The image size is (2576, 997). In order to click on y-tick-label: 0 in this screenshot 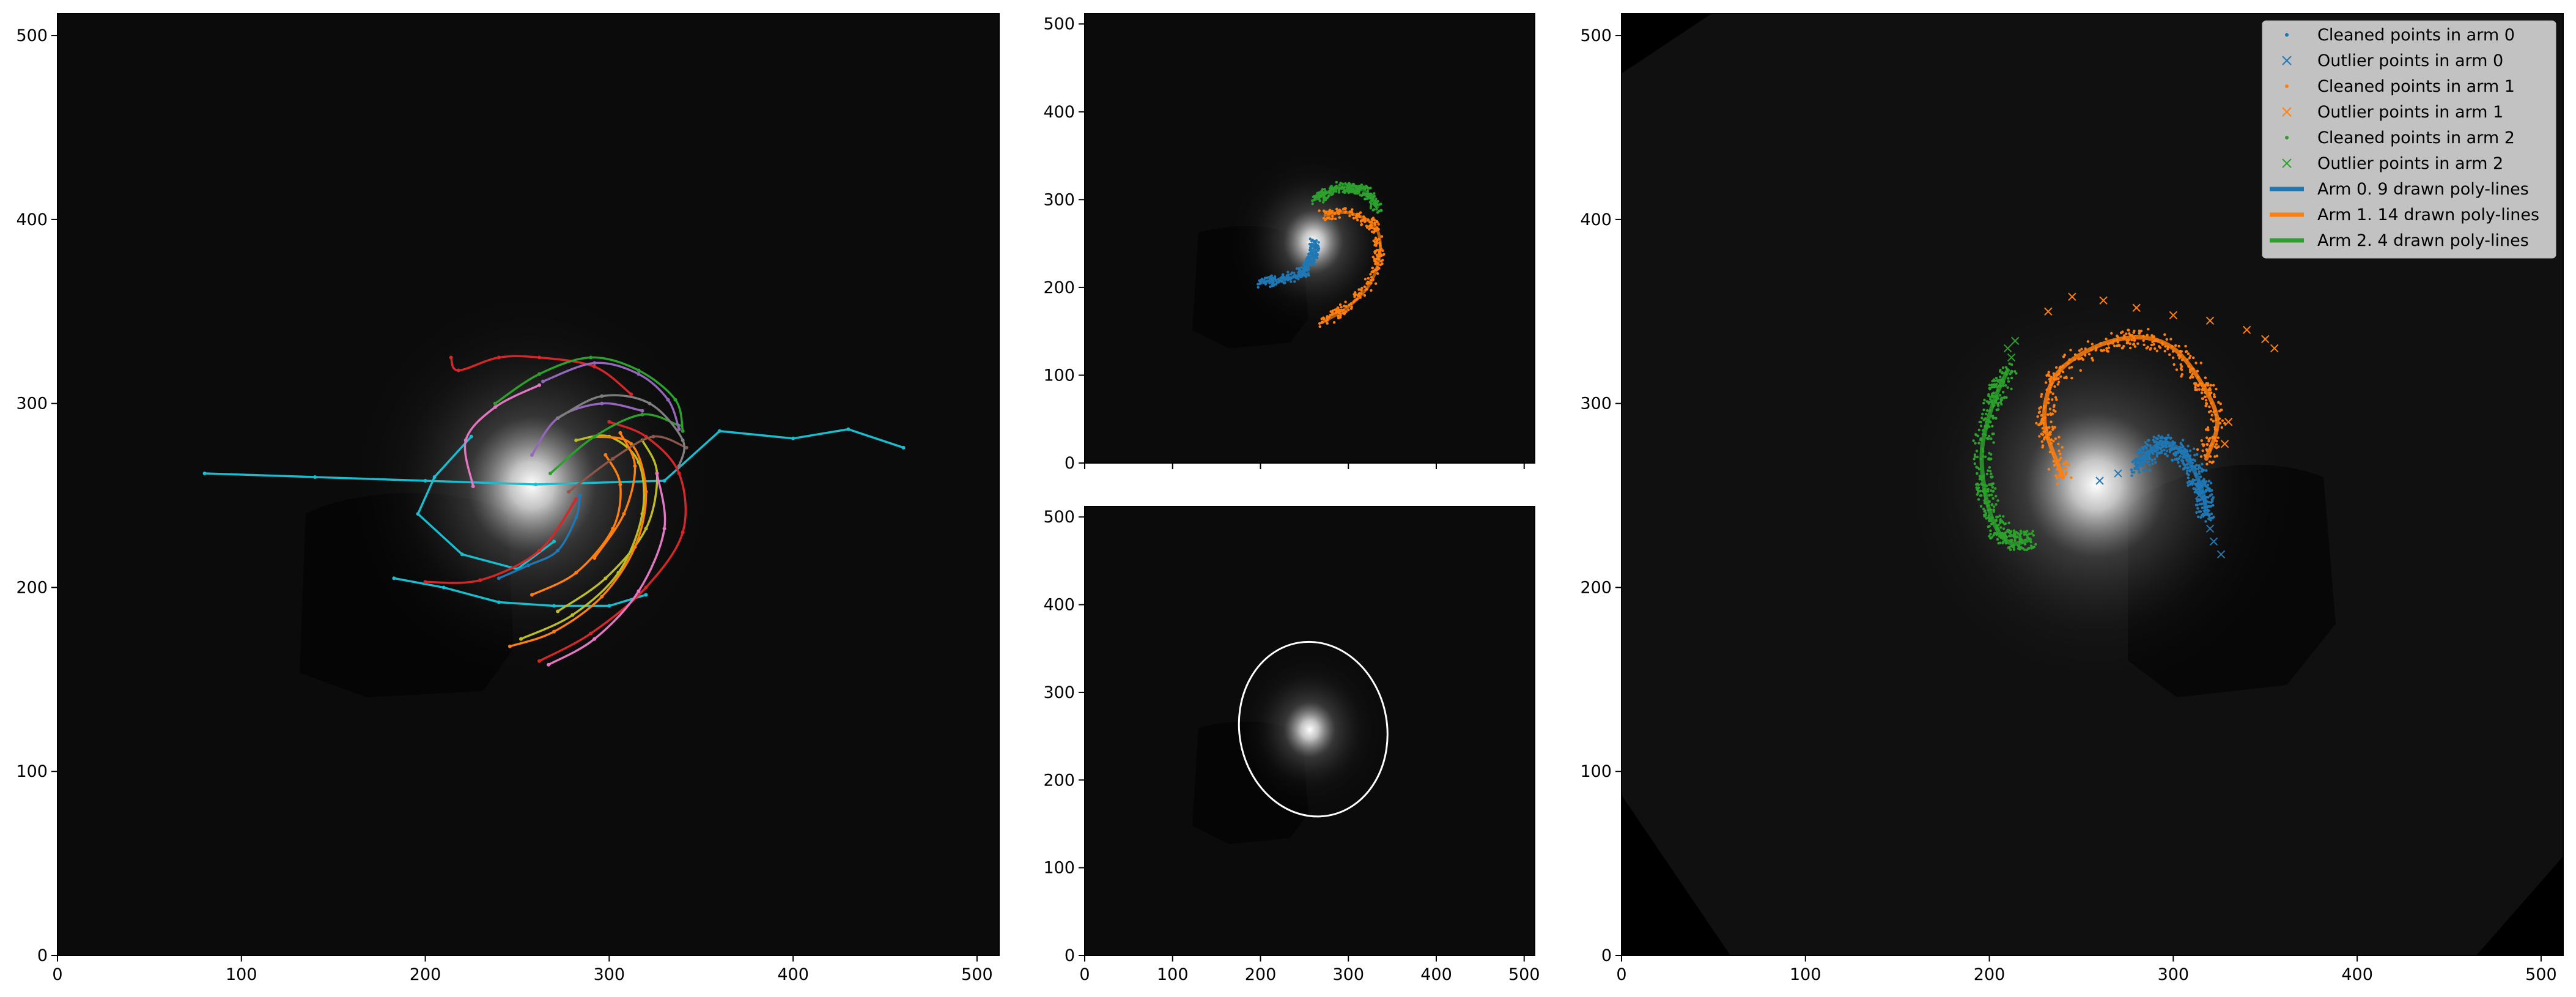, I will do `click(42, 955)`.